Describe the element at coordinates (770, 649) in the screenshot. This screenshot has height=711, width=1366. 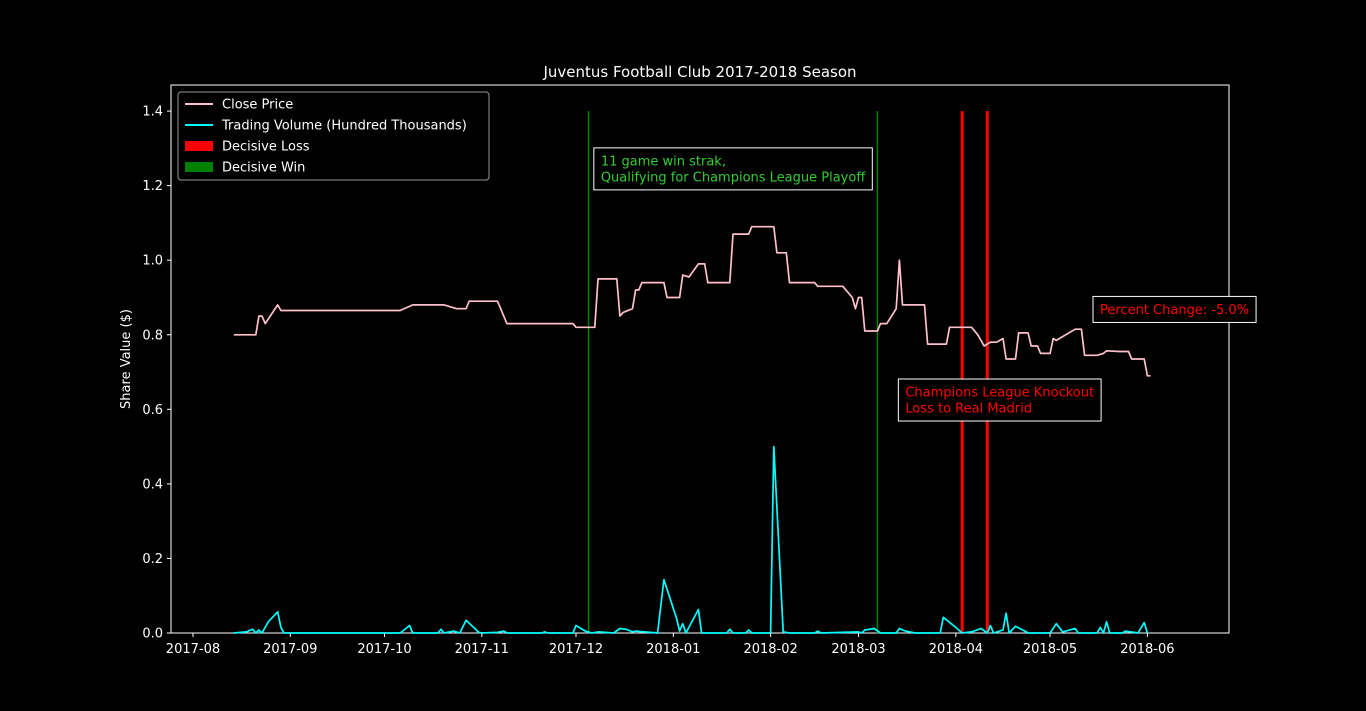
I see `x-tick-label: 2018-02` at that location.